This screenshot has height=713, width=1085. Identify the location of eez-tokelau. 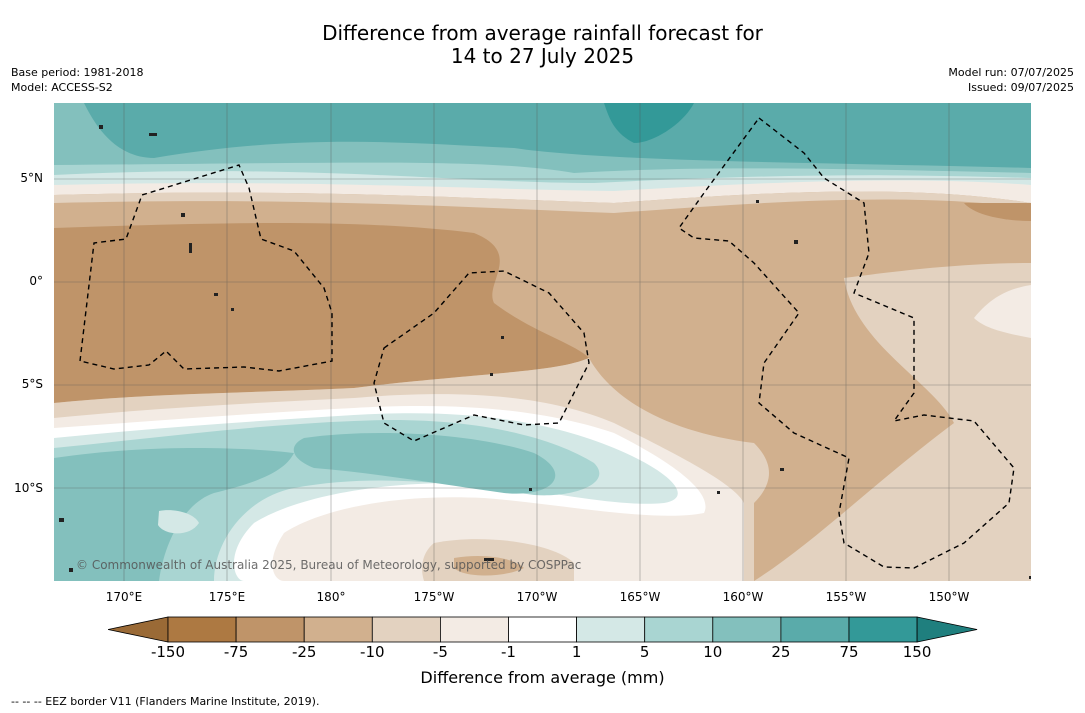
(481, 356).